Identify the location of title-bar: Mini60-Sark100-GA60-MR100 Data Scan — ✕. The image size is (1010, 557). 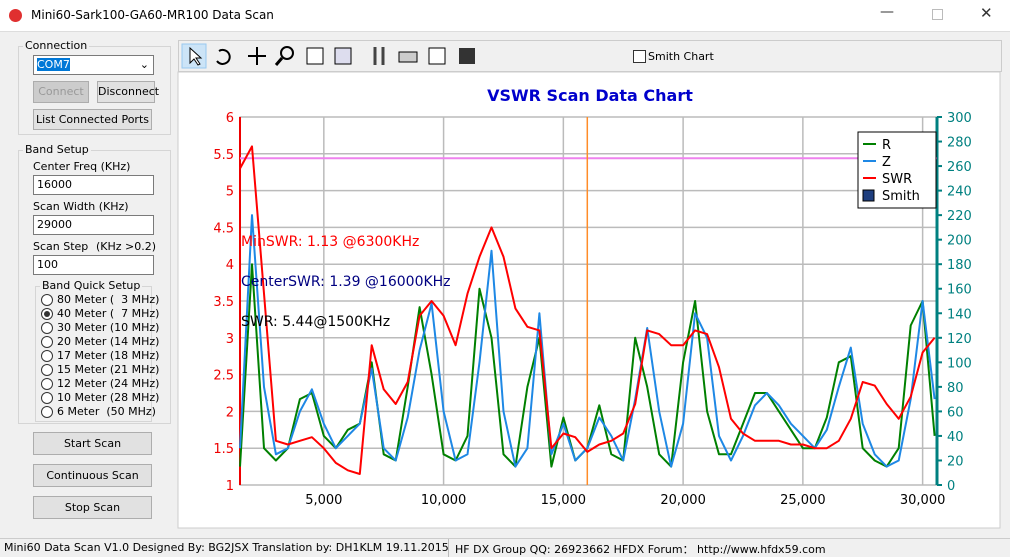
(505, 16).